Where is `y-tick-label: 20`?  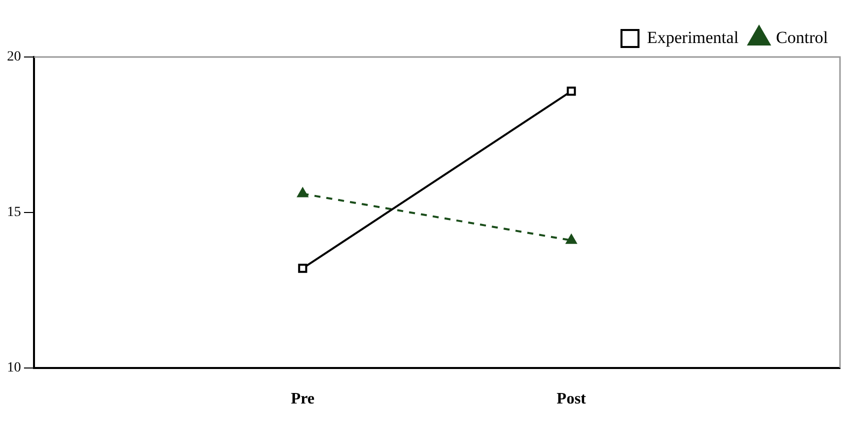 y-tick-label: 20 is located at coordinates (14, 57).